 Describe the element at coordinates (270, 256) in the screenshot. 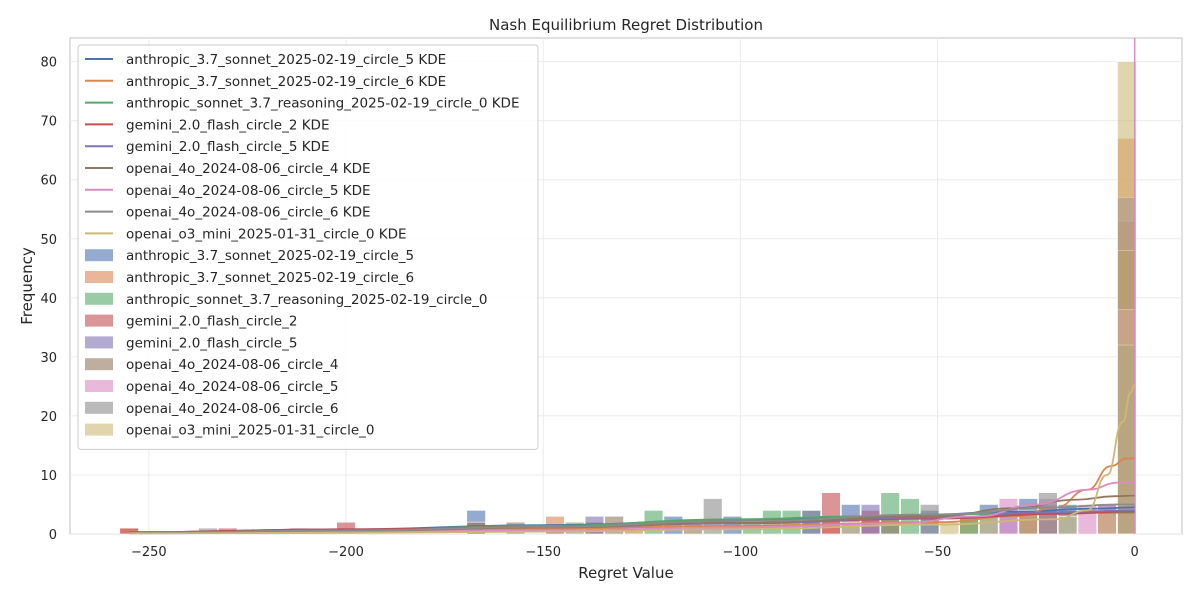

I see `legend-series-label: anthropic_3.7_sonnet_2025-02-19_circle_5` at that location.